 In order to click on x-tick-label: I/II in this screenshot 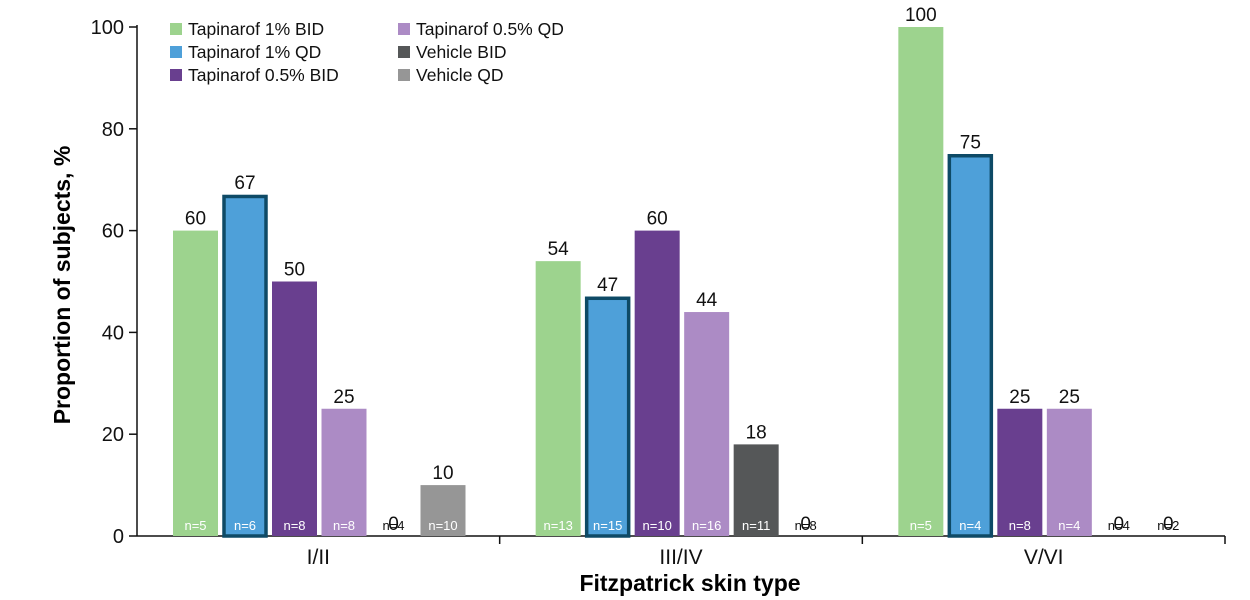, I will do `click(318, 557)`.